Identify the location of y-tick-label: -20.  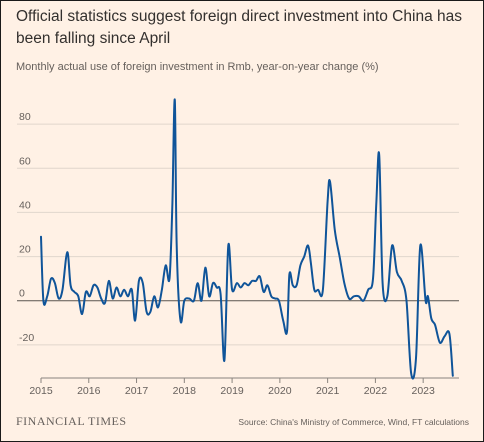
(26, 338).